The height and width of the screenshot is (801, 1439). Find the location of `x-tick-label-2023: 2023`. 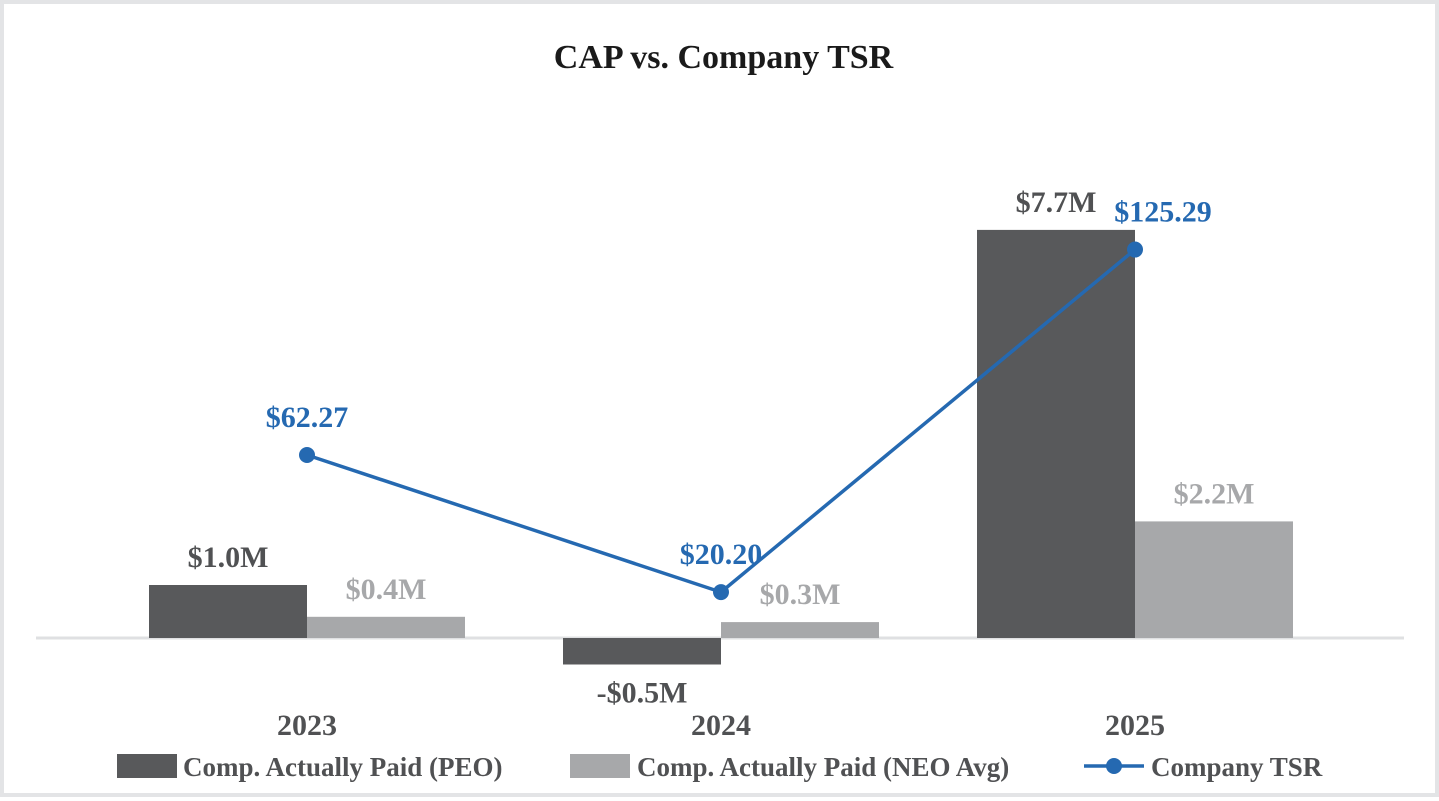

x-tick-label-2023: 2023 is located at coordinates (307, 725).